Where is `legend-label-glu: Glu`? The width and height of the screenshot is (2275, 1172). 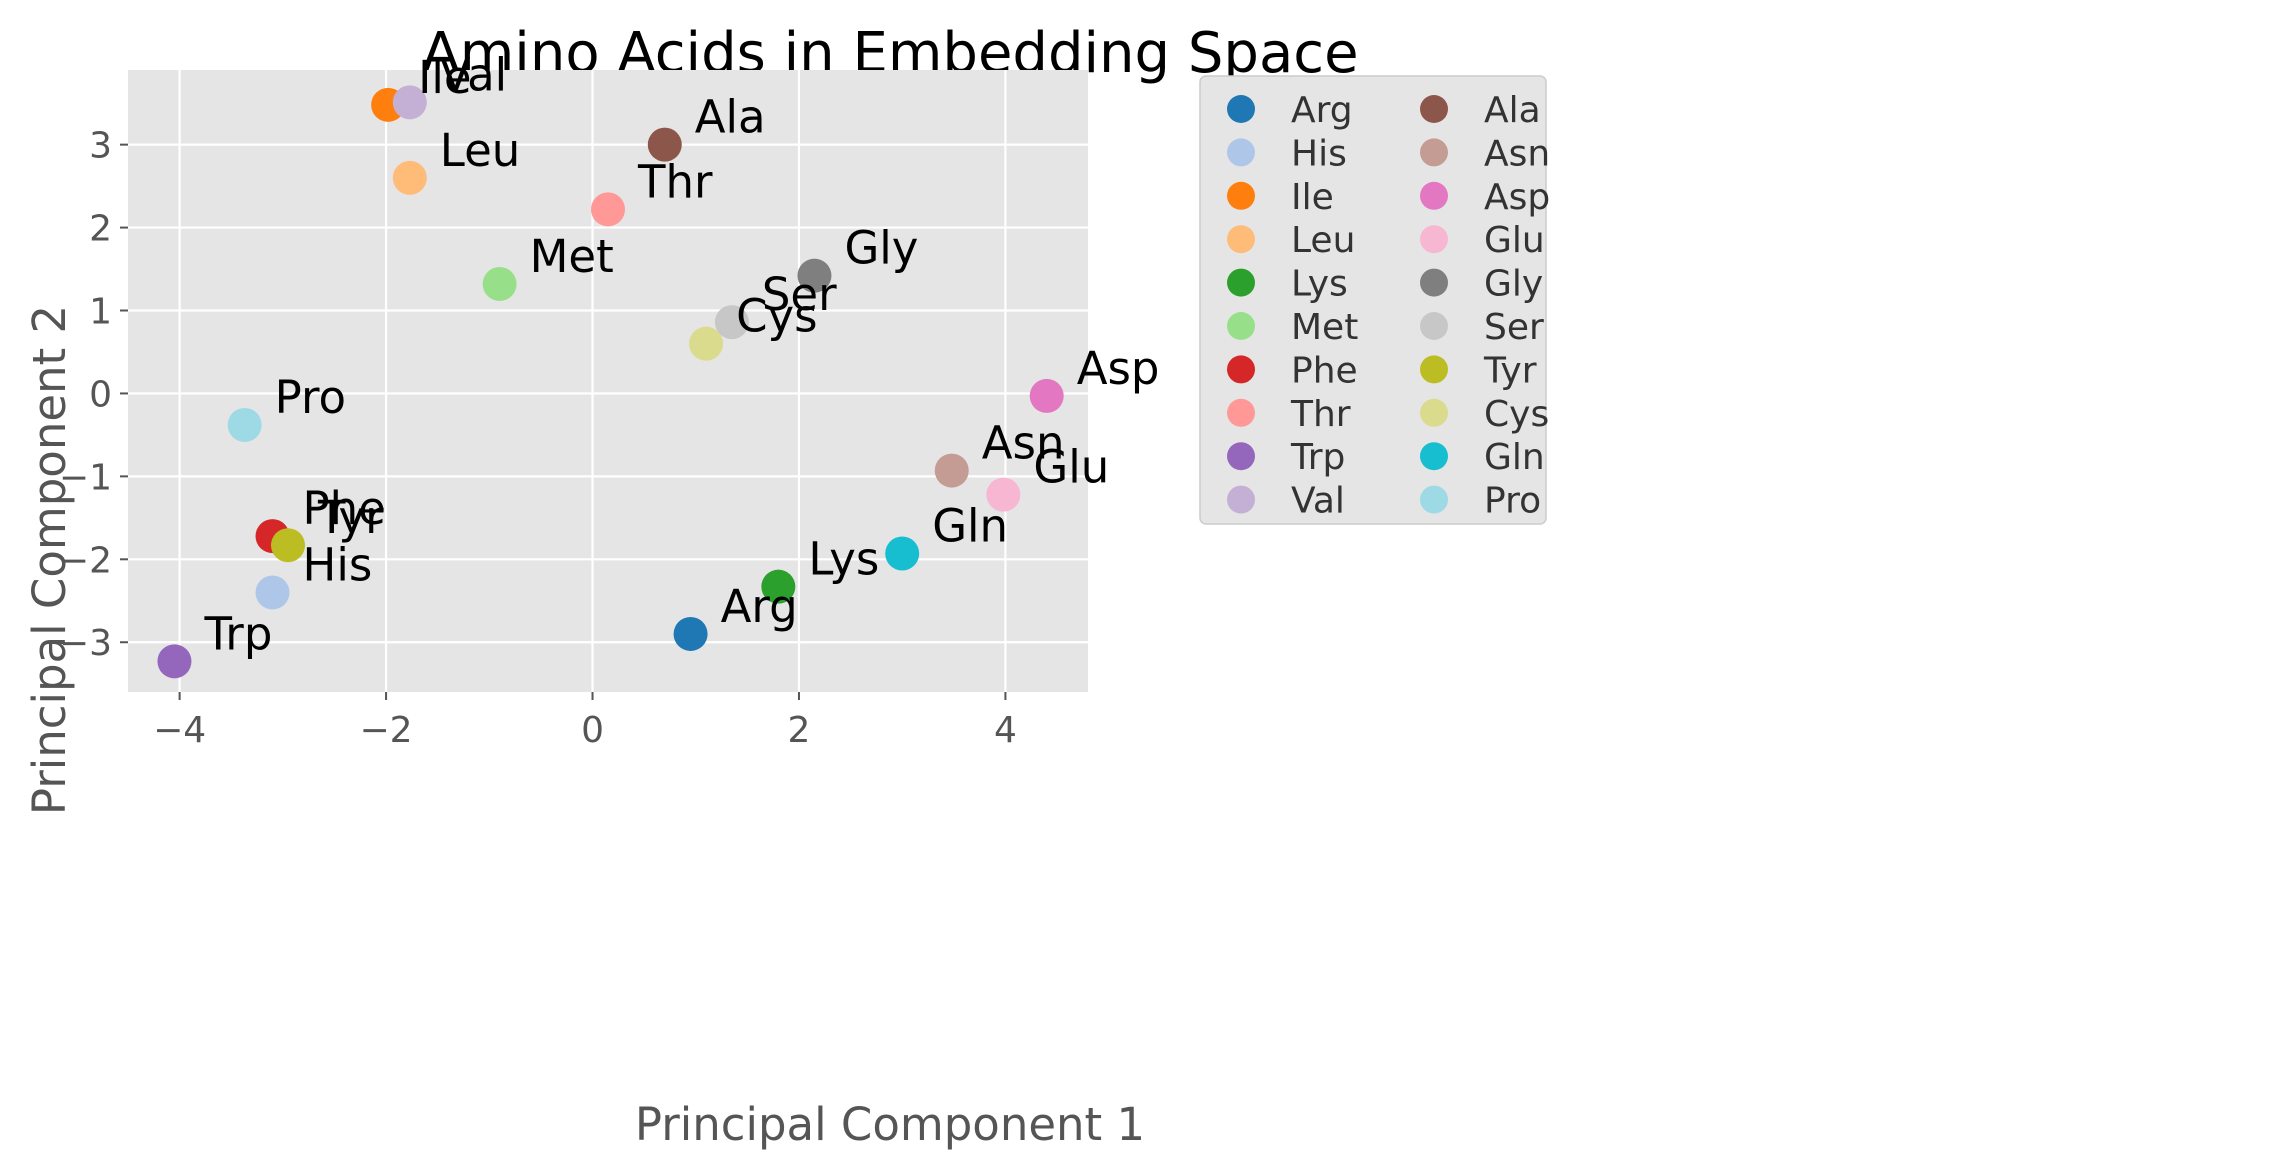
legend-label-glu: Glu is located at coordinates (1514, 240).